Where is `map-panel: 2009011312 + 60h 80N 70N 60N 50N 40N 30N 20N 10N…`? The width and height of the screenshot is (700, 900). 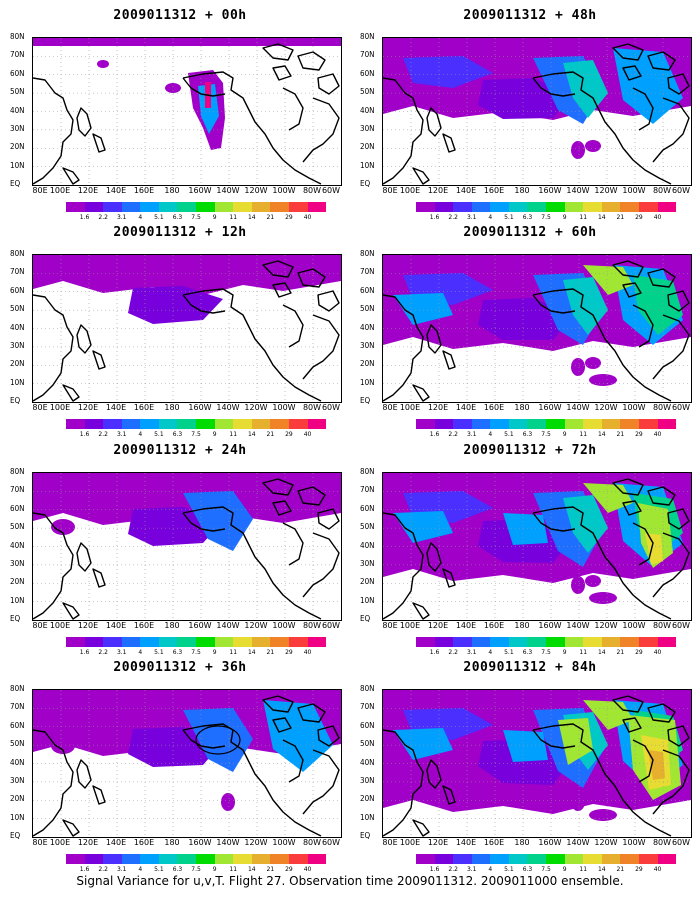
map-panel: 2009011312 + 60h 80N 70N 60N 50N 40N 30N 20N 10N… is located at coordinates (530, 332).